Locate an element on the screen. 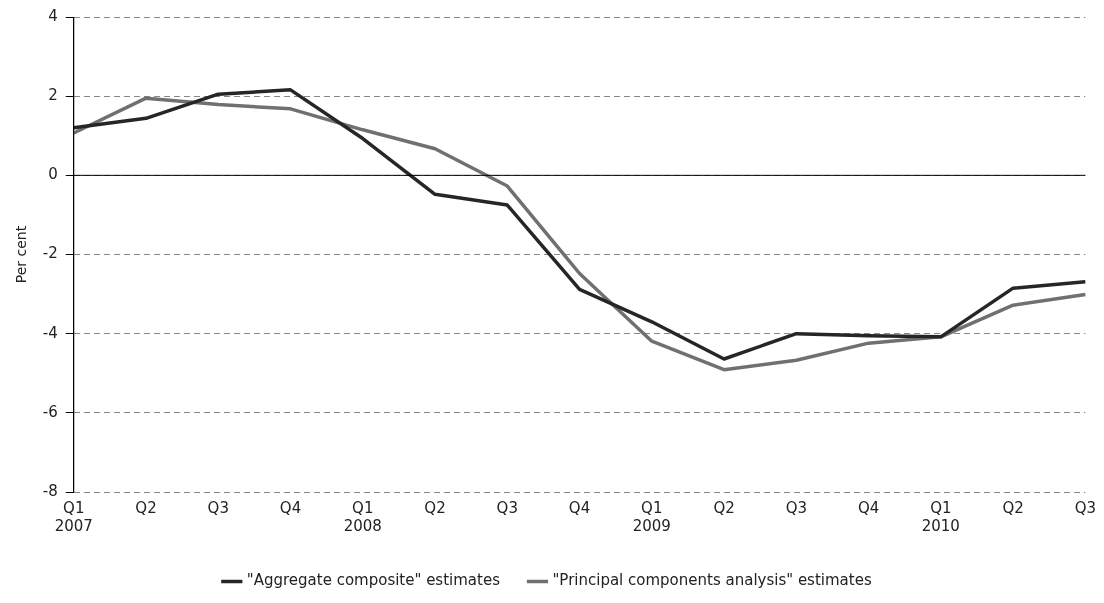 The image size is (1104, 603). legend-label: "Aggregate composite" estimates is located at coordinates (373, 580).